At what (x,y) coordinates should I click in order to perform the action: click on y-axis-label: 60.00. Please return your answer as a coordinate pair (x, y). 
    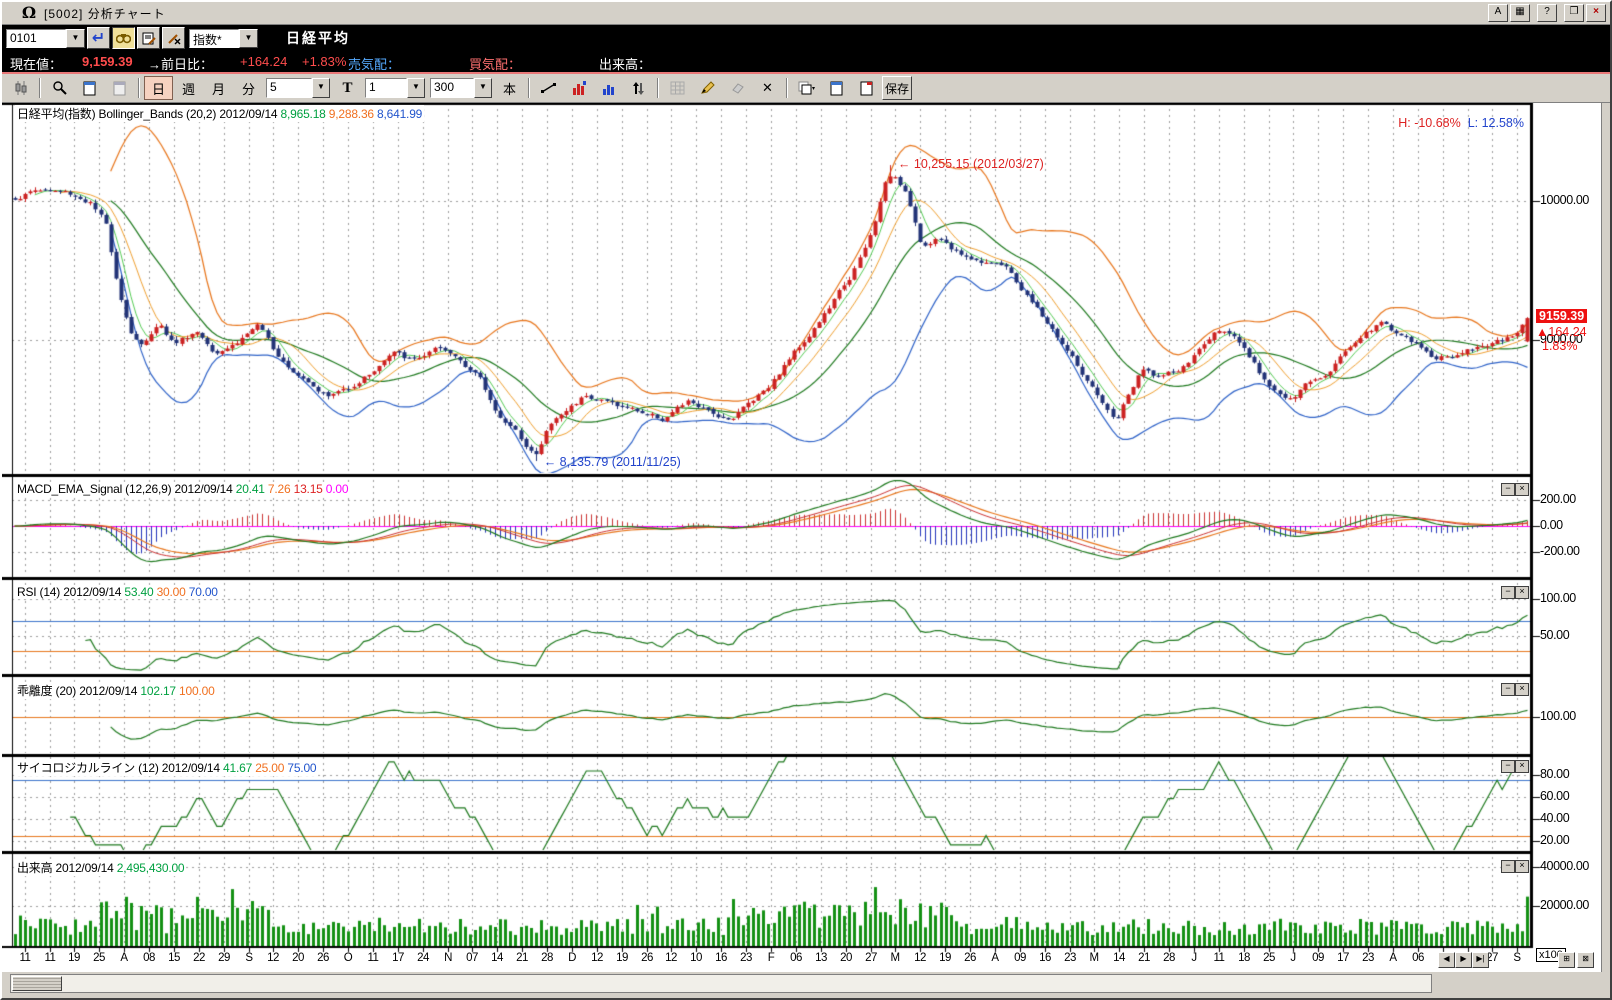
    Looking at the image, I should click on (1555, 796).